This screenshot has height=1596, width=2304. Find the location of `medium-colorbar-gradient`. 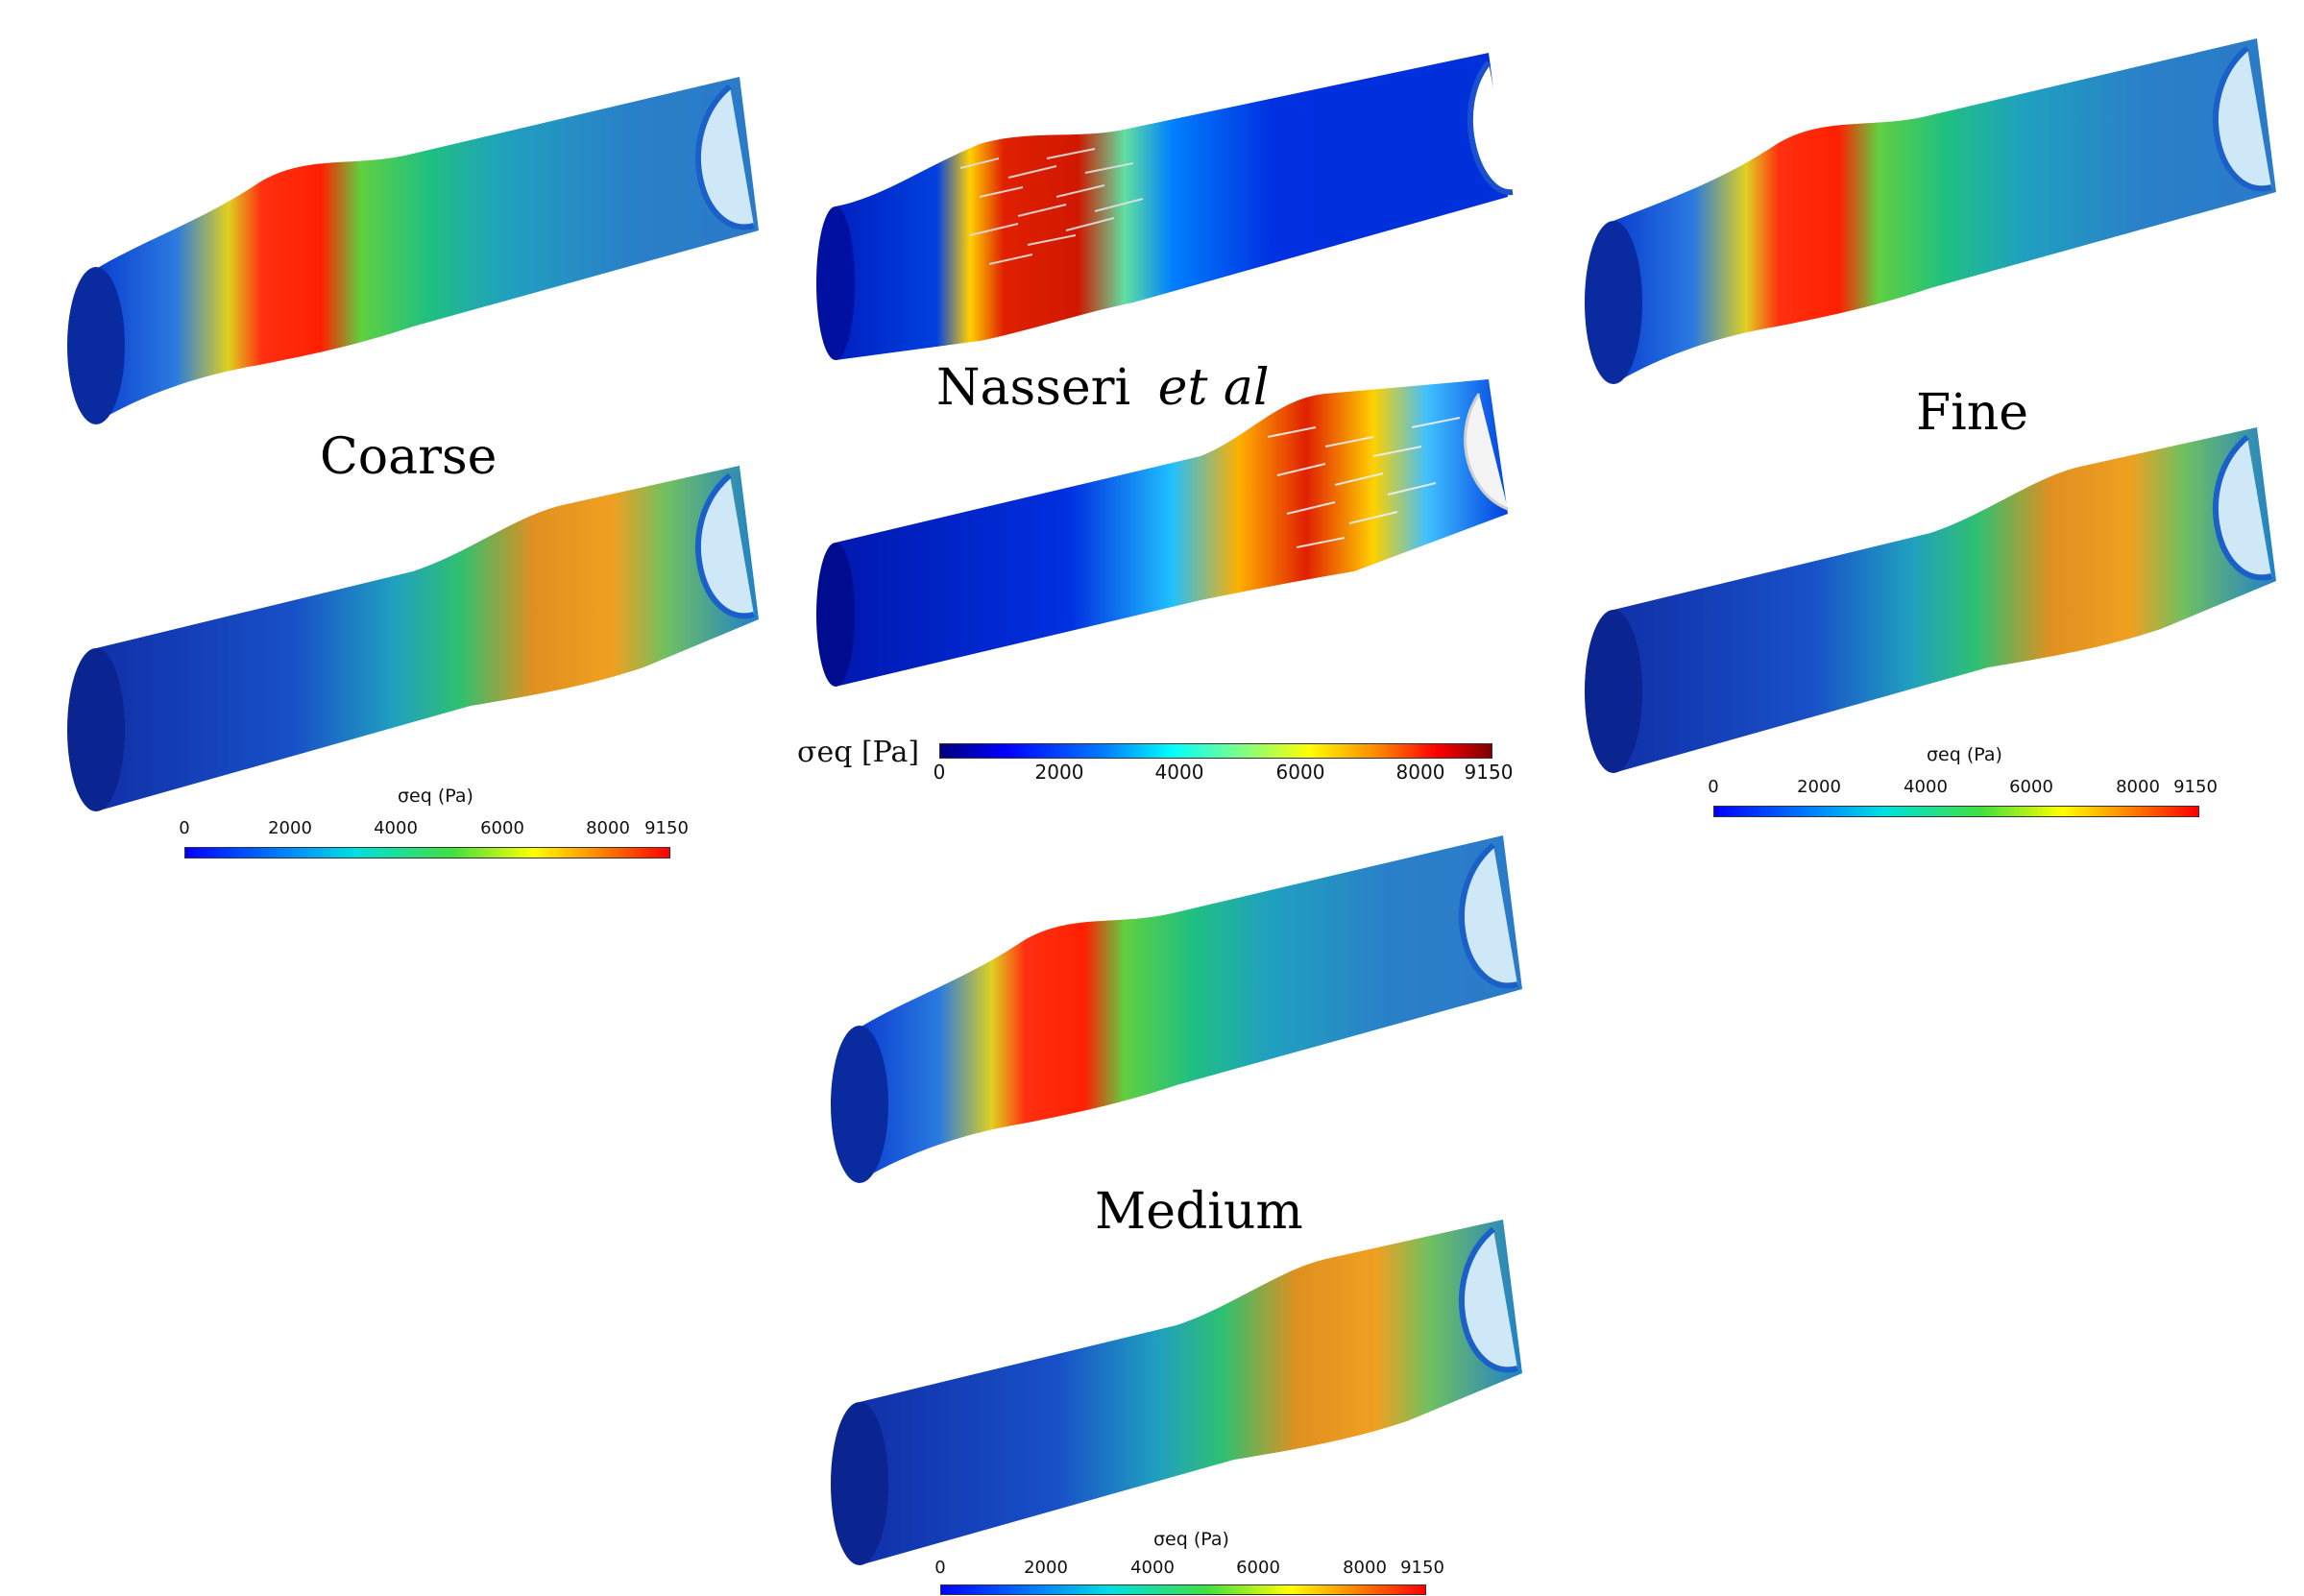

medium-colorbar-gradient is located at coordinates (1183, 1589).